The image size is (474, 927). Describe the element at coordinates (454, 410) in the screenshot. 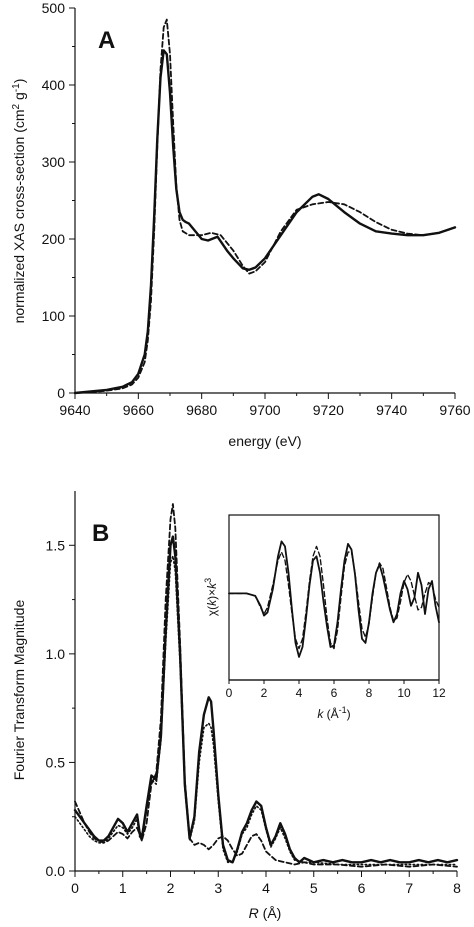

I see `x-tick-label: 9760` at that location.